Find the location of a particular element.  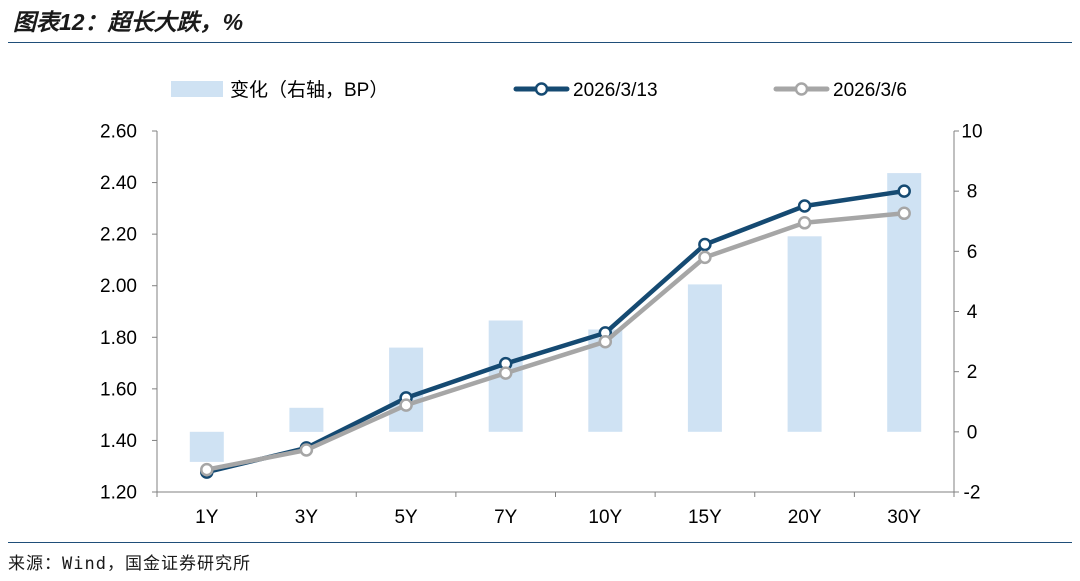

x-axis-category-label: 15Y is located at coordinates (705, 517).